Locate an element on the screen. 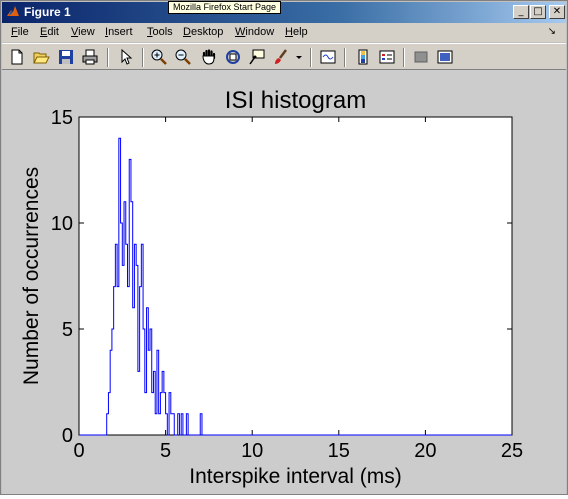 This screenshot has height=499, width=568. y-tick-label: 0 is located at coordinates (67, 436).